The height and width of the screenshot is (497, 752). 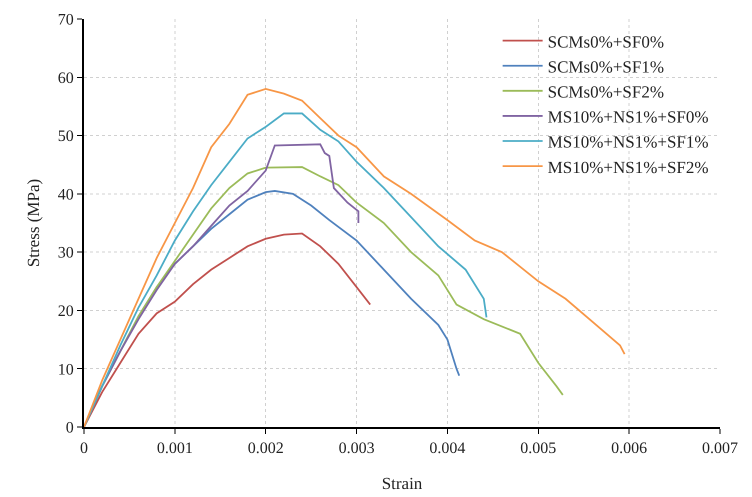 I want to click on x-tick-label: 0.002, so click(x=266, y=449).